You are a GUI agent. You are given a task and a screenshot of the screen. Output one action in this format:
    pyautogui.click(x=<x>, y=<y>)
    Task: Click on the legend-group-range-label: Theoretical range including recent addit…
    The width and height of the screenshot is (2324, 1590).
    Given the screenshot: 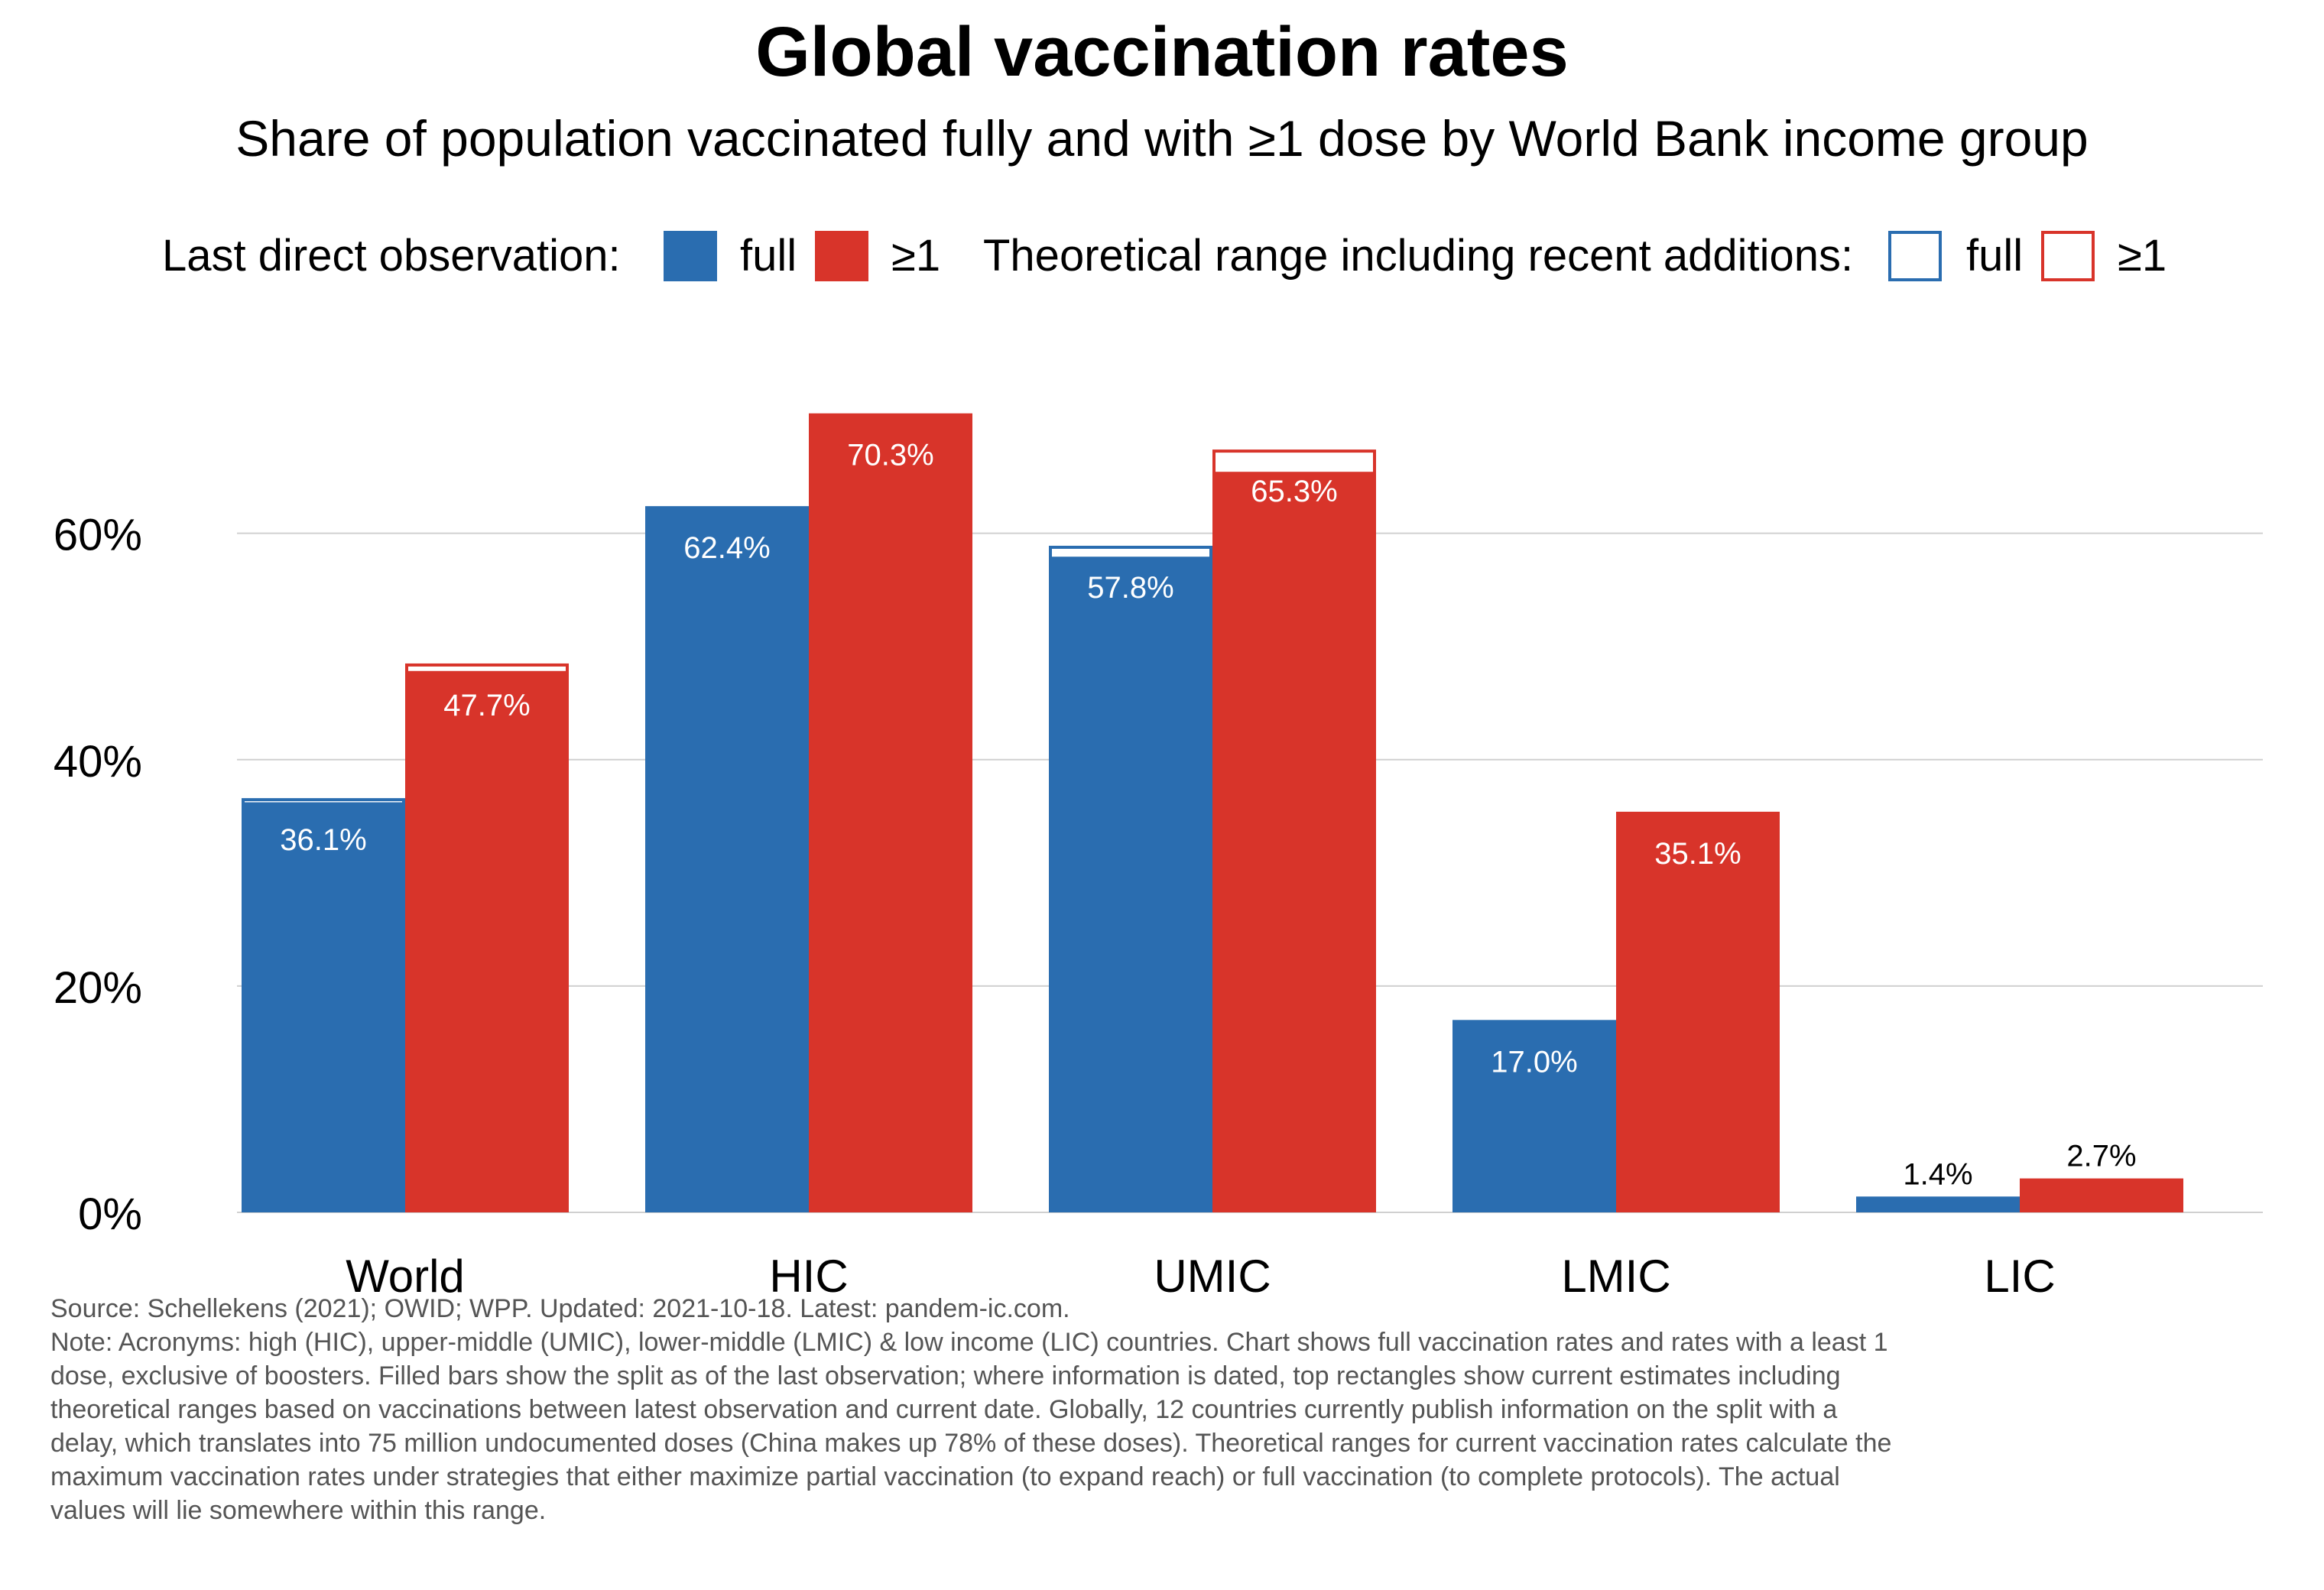 What is the action you would take?
    pyautogui.click(x=1418, y=256)
    